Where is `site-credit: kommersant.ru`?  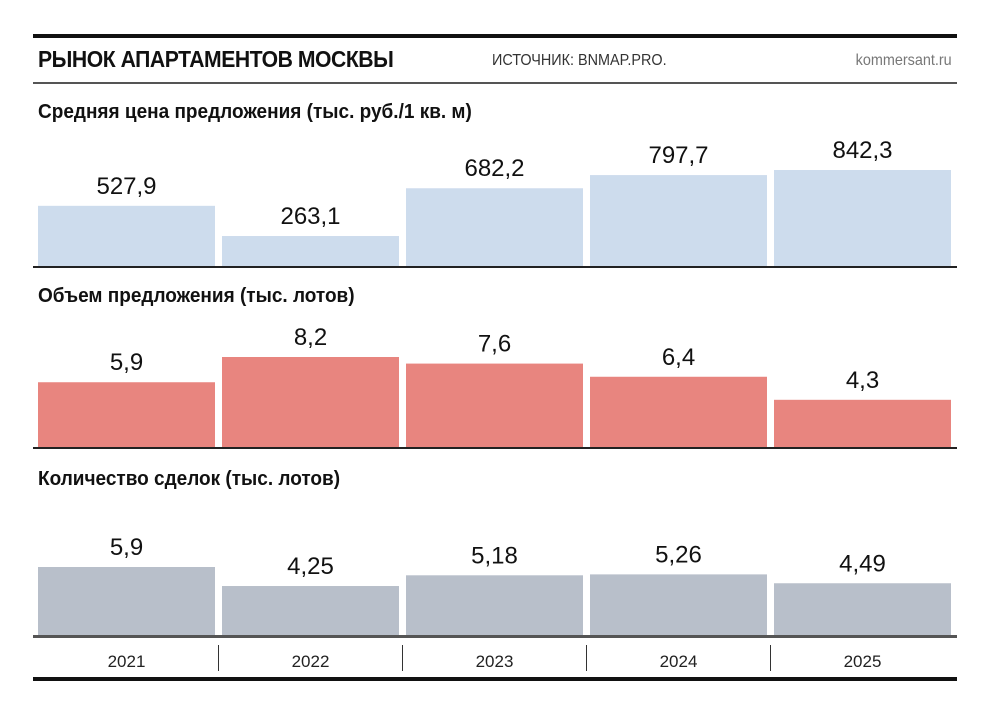
site-credit: kommersant.ru is located at coordinates (903, 60).